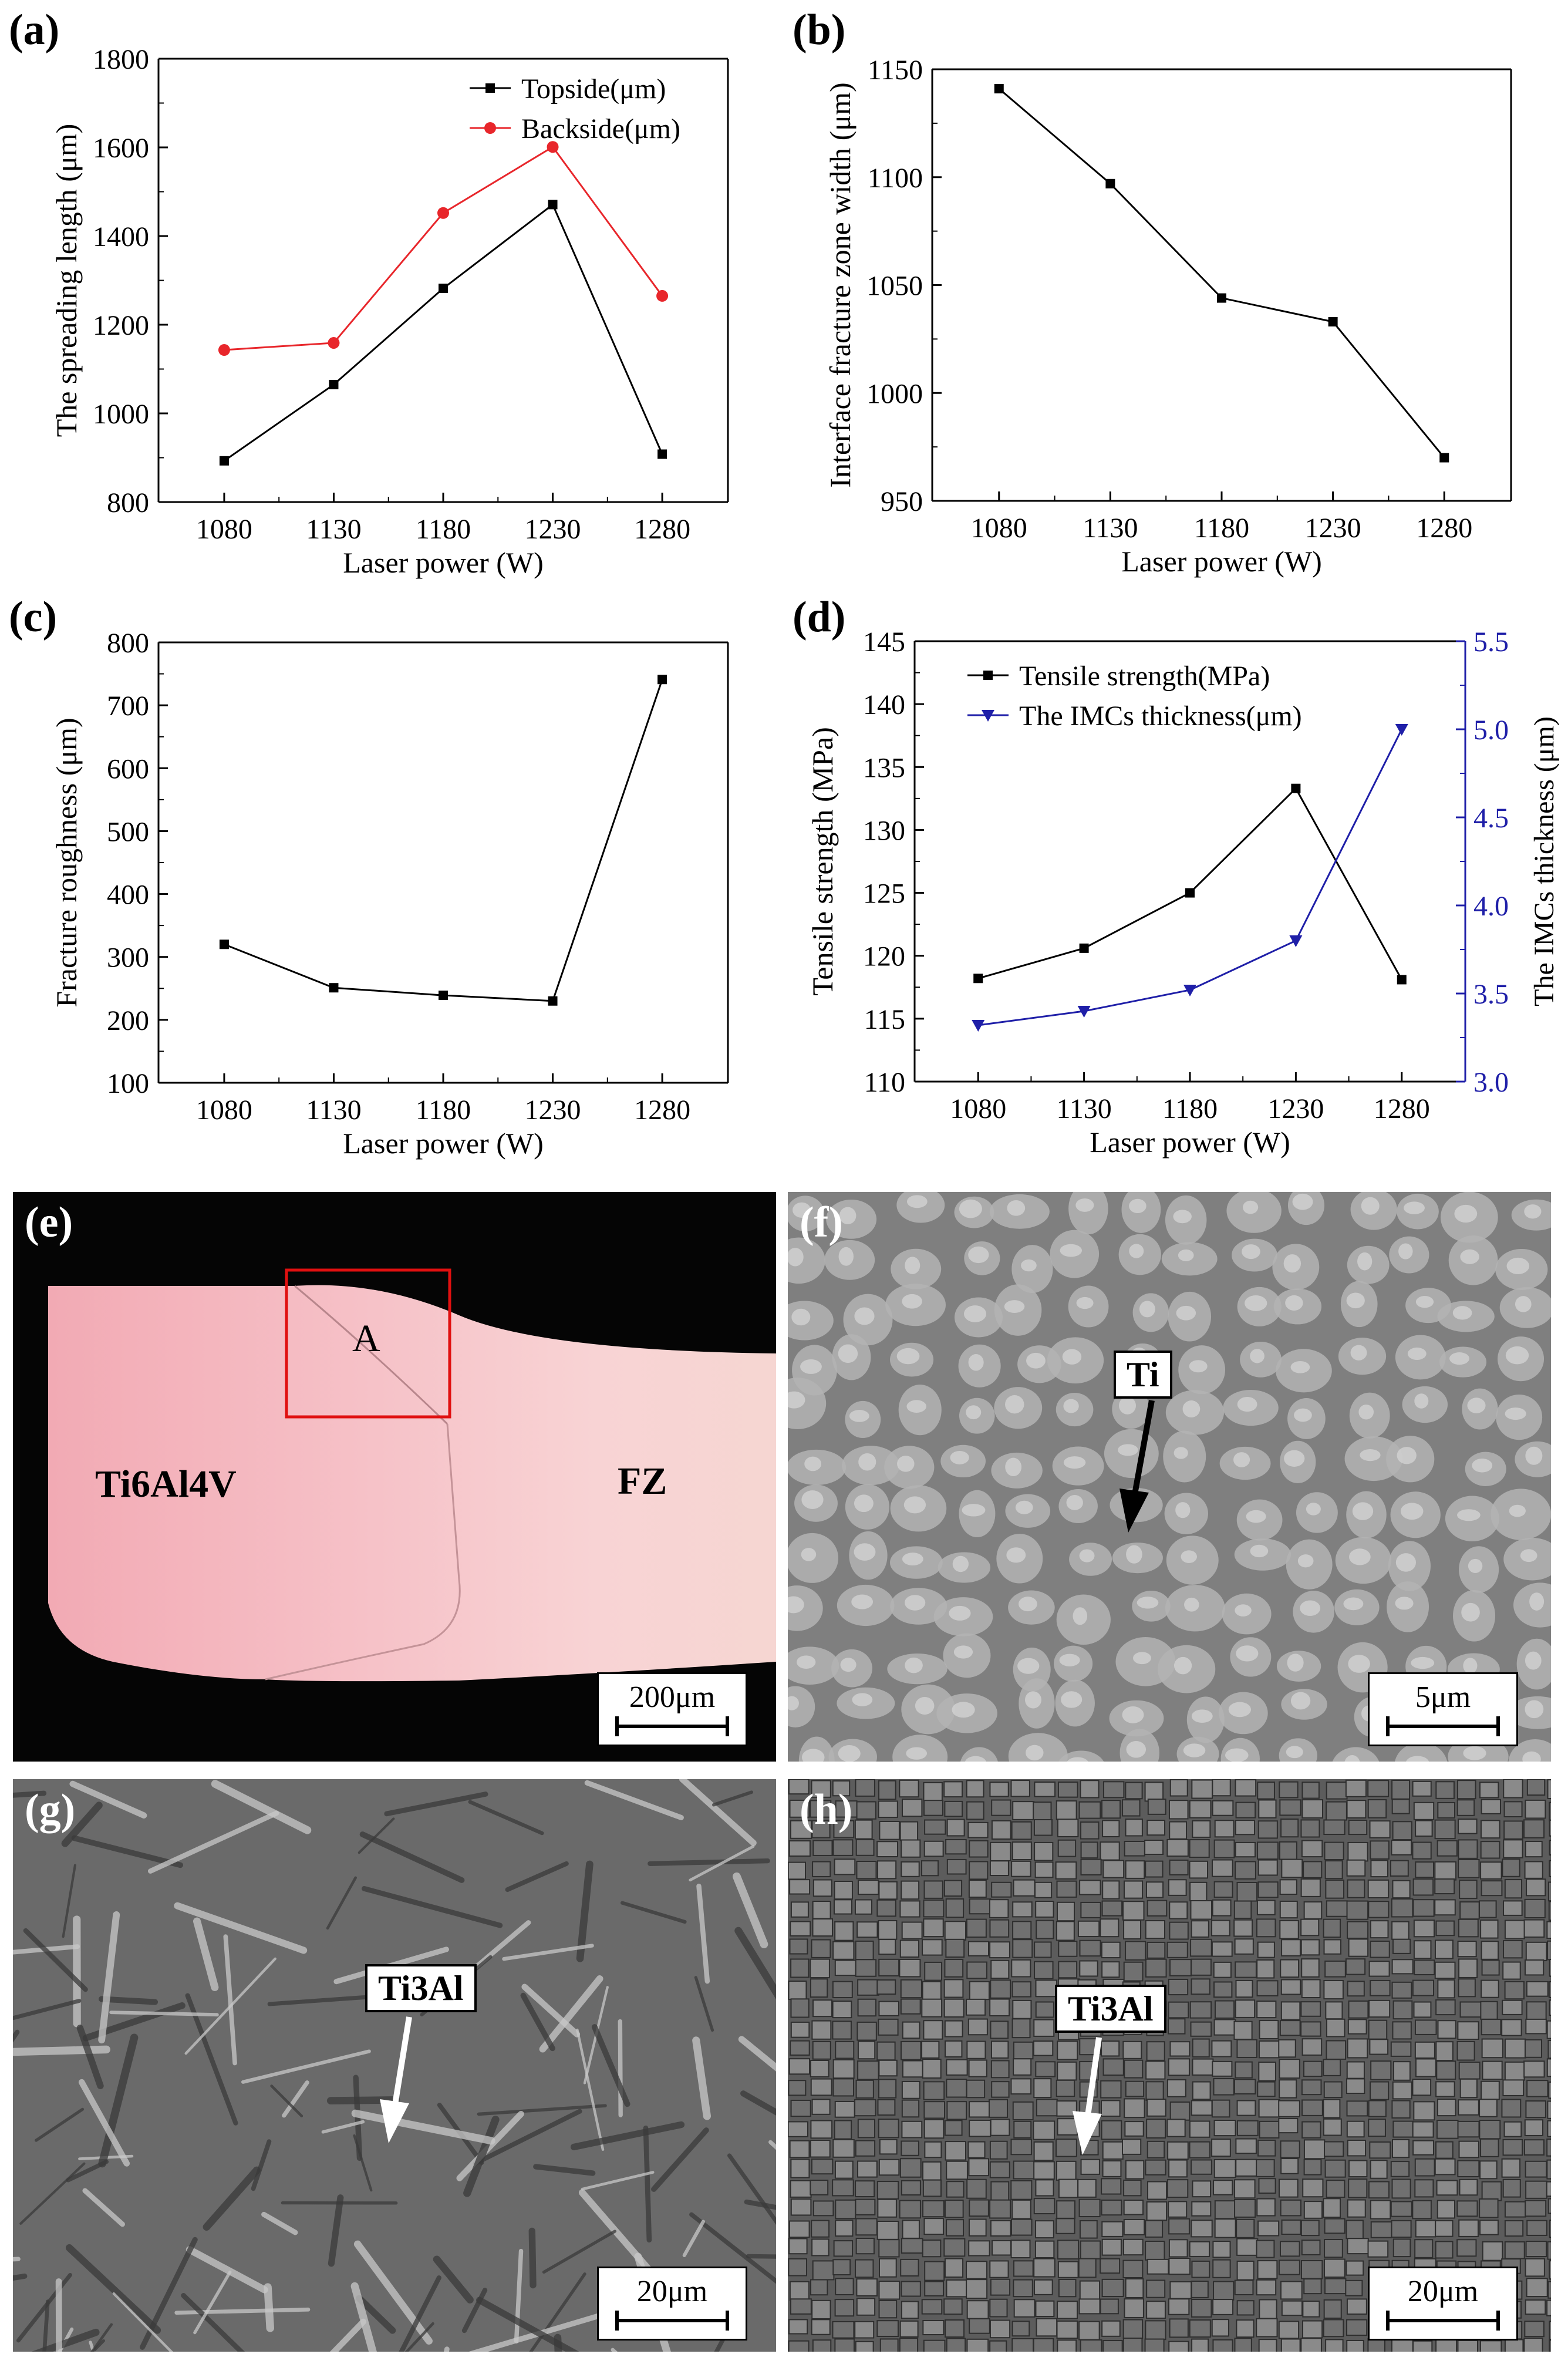  I want to click on chart-b-x-tick-label: 1180, so click(1221, 528).